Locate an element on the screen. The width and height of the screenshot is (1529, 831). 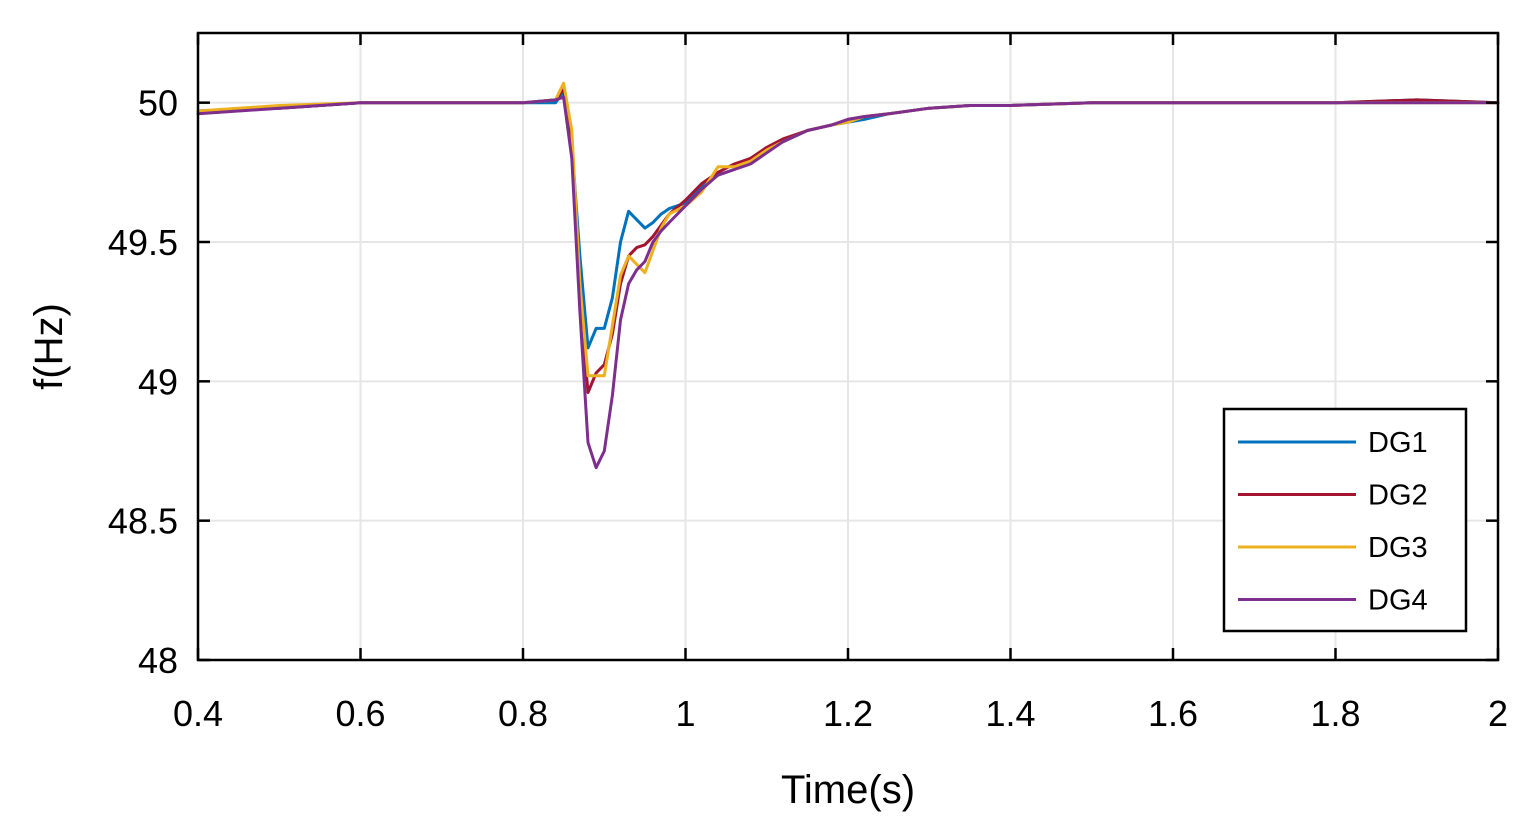
legend-box is located at coordinates (1345, 520).